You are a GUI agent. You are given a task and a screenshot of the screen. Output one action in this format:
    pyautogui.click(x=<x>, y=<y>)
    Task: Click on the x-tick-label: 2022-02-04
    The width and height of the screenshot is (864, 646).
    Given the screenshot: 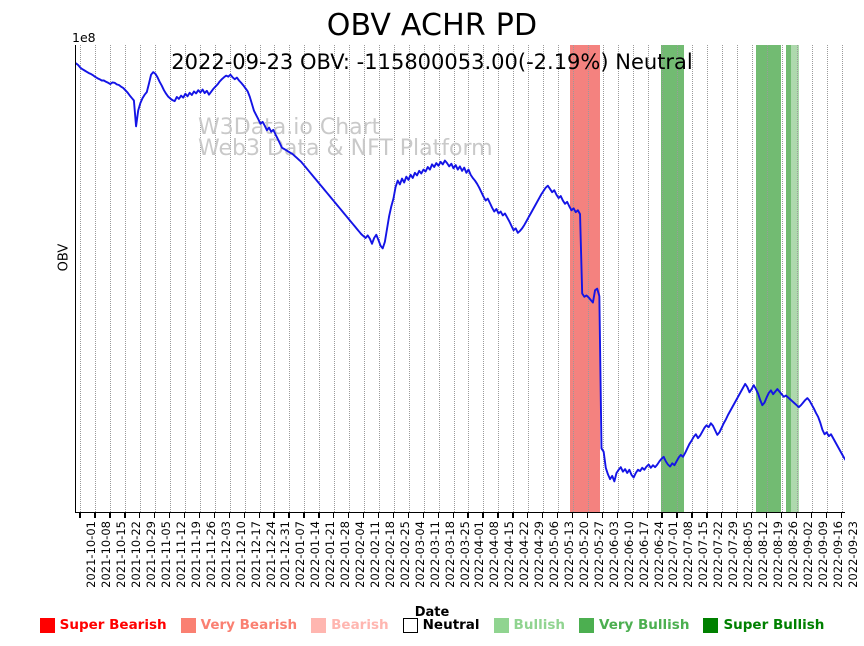 What is the action you would take?
    pyautogui.click(x=360, y=554)
    